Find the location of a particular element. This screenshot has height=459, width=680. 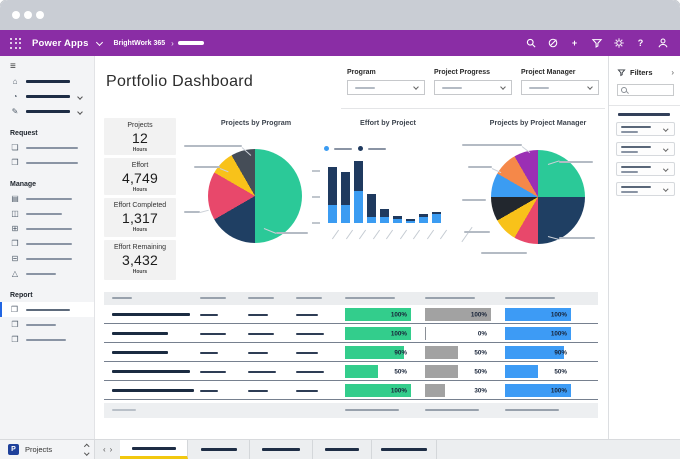

report-icon: ❐ is located at coordinates (15, 324).